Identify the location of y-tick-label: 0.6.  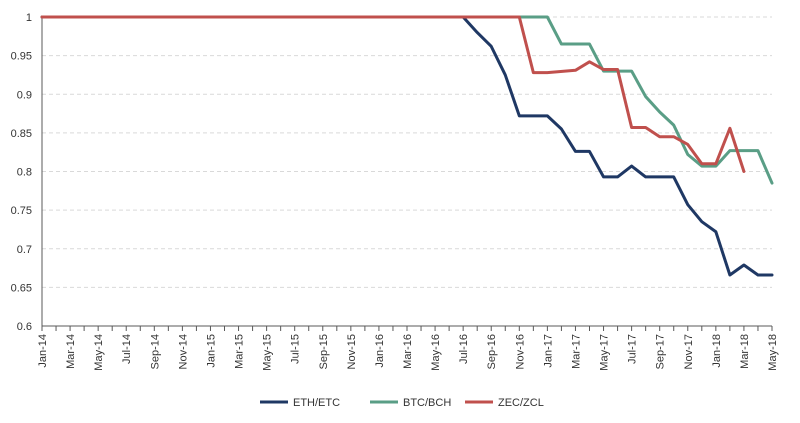
(24, 327).